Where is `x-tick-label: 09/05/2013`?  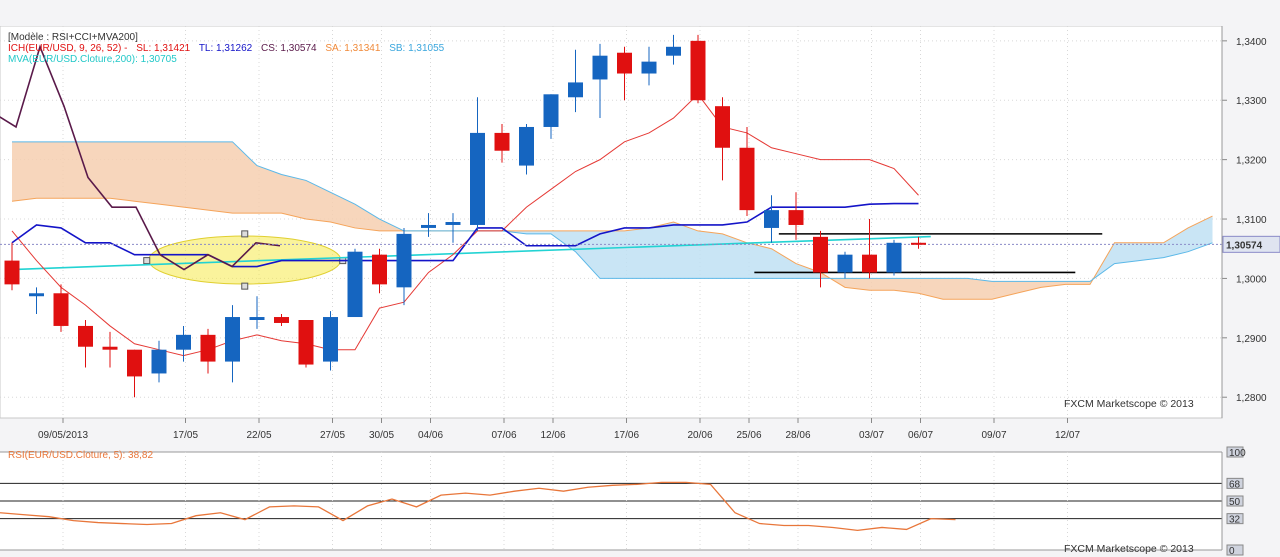
x-tick-label: 09/05/2013 is located at coordinates (63, 435).